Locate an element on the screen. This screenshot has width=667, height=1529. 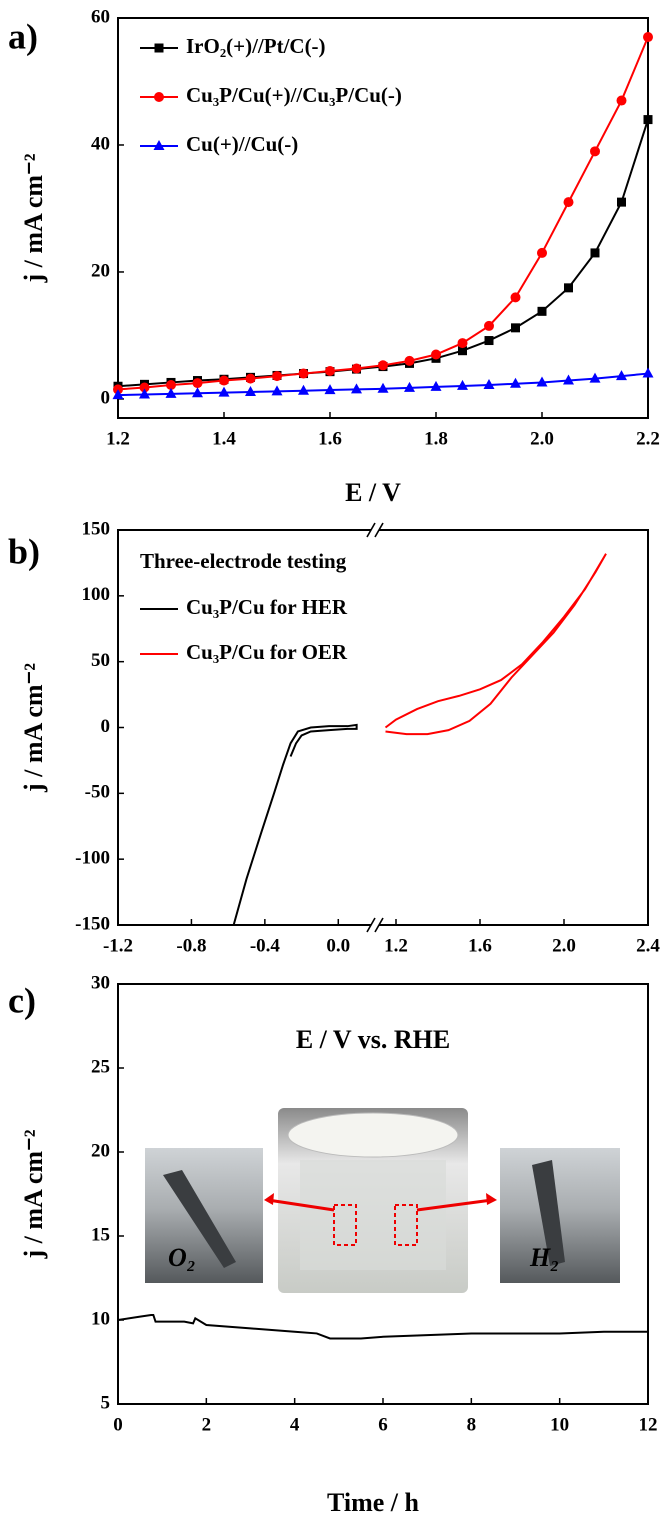
y-tick-label: 150 is located at coordinates (96, 528).